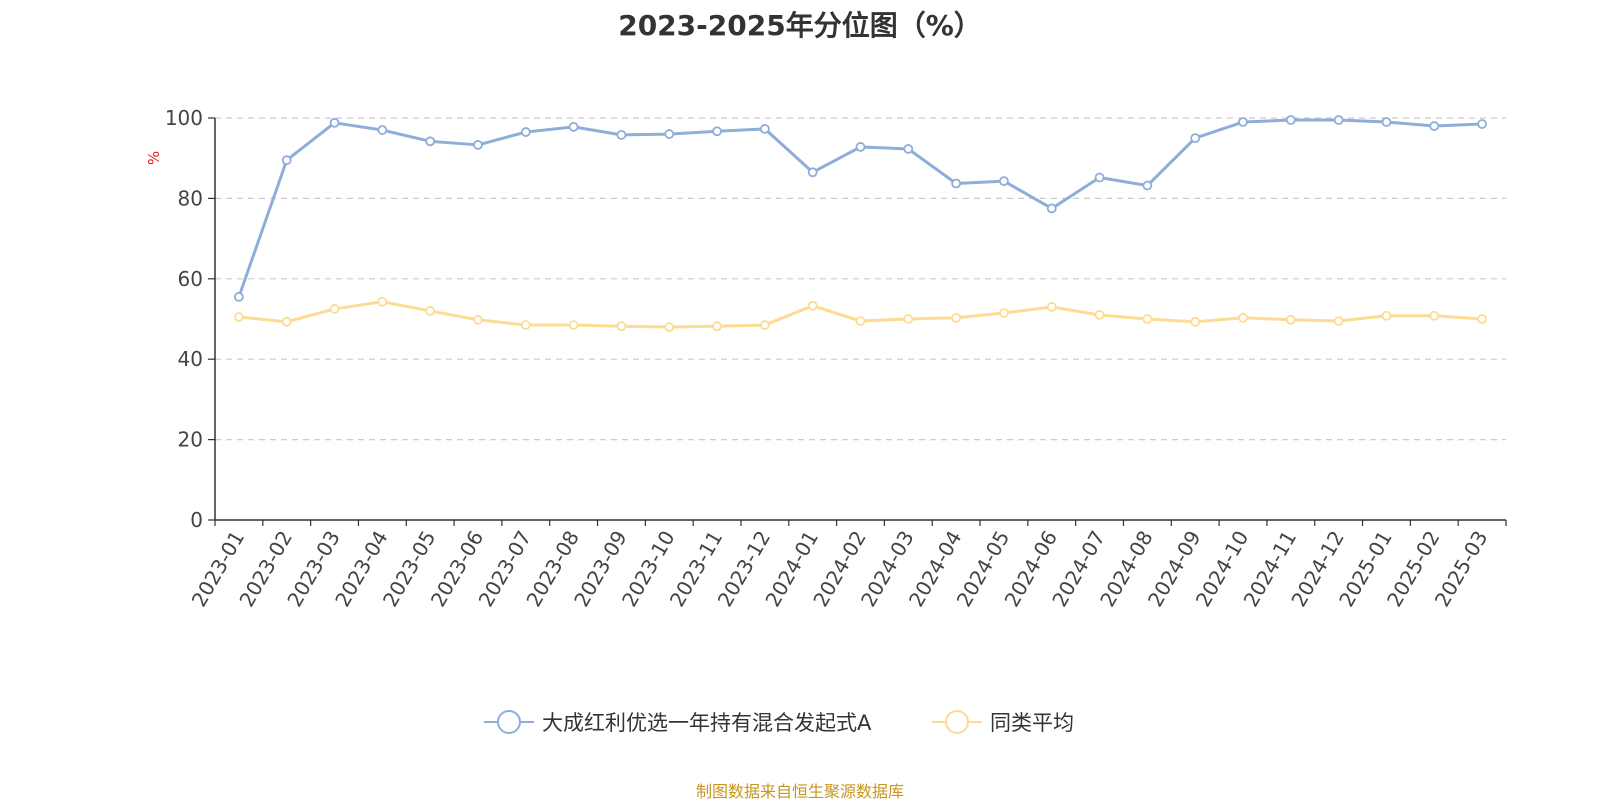 The width and height of the screenshot is (1600, 802). Describe the element at coordinates (707, 723) in the screenshot. I see `legend-label-0: 大成红利优选一年持有混合发起式A` at that location.